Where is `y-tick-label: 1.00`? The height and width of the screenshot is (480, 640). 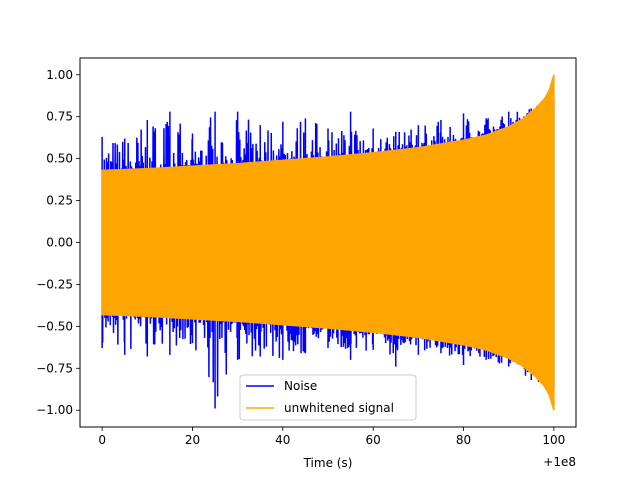
y-tick-label: 1.00 is located at coordinates (59, 75).